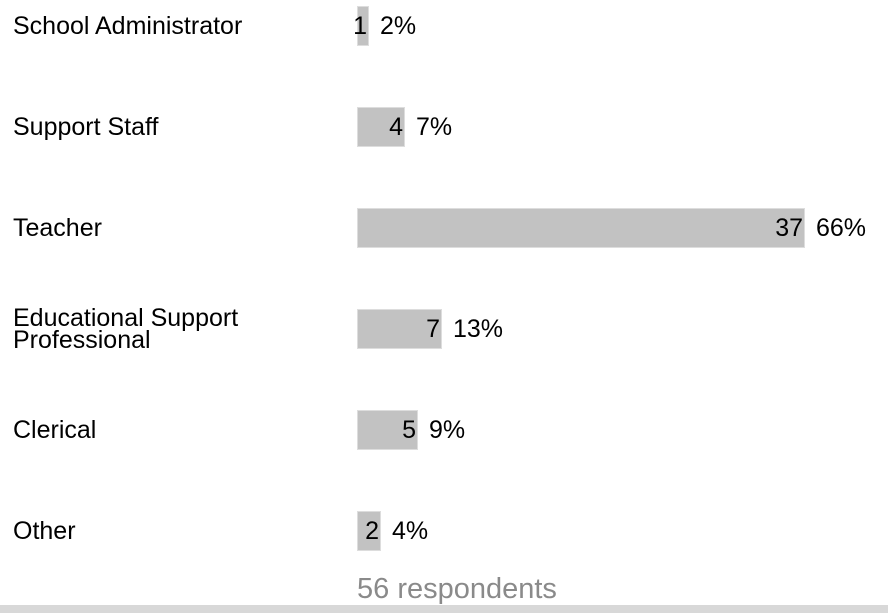 This screenshot has height=613, width=888. I want to click on bar-percent-label: 9%, so click(447, 430).